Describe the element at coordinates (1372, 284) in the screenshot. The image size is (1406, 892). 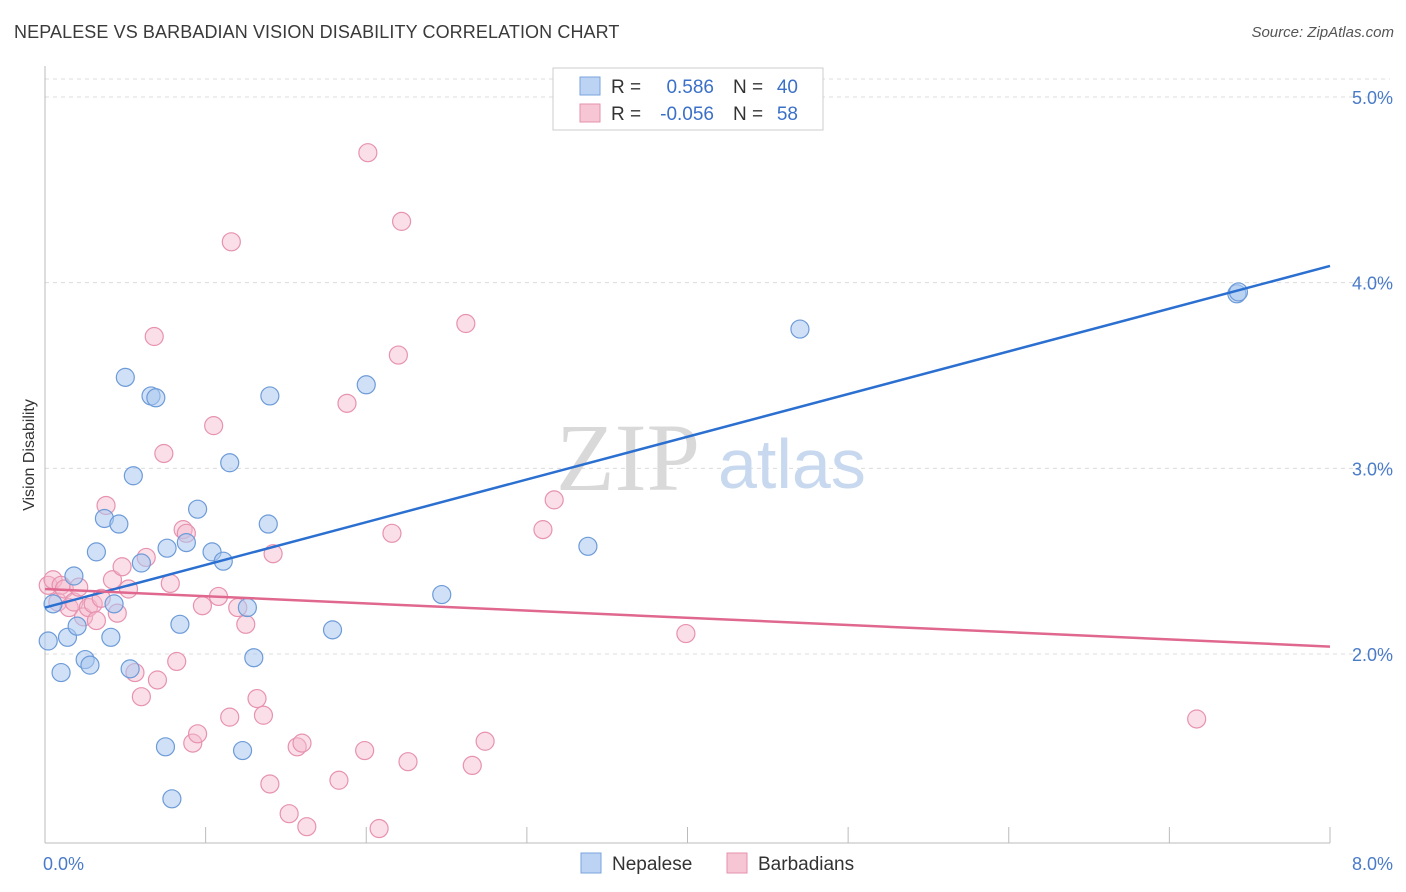
I see `y-tick-label: 4.0%` at that location.